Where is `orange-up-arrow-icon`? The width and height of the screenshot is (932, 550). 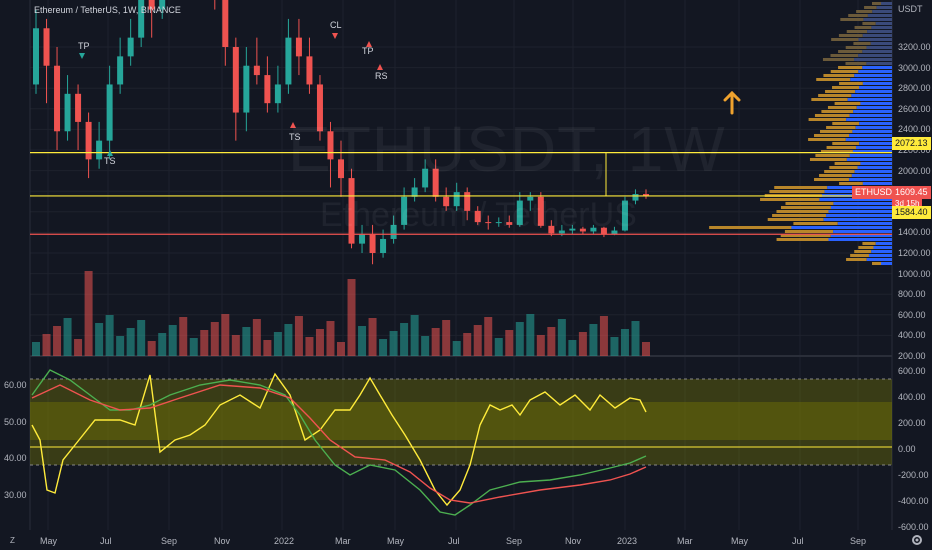 orange-up-arrow-icon is located at coordinates (732, 103).